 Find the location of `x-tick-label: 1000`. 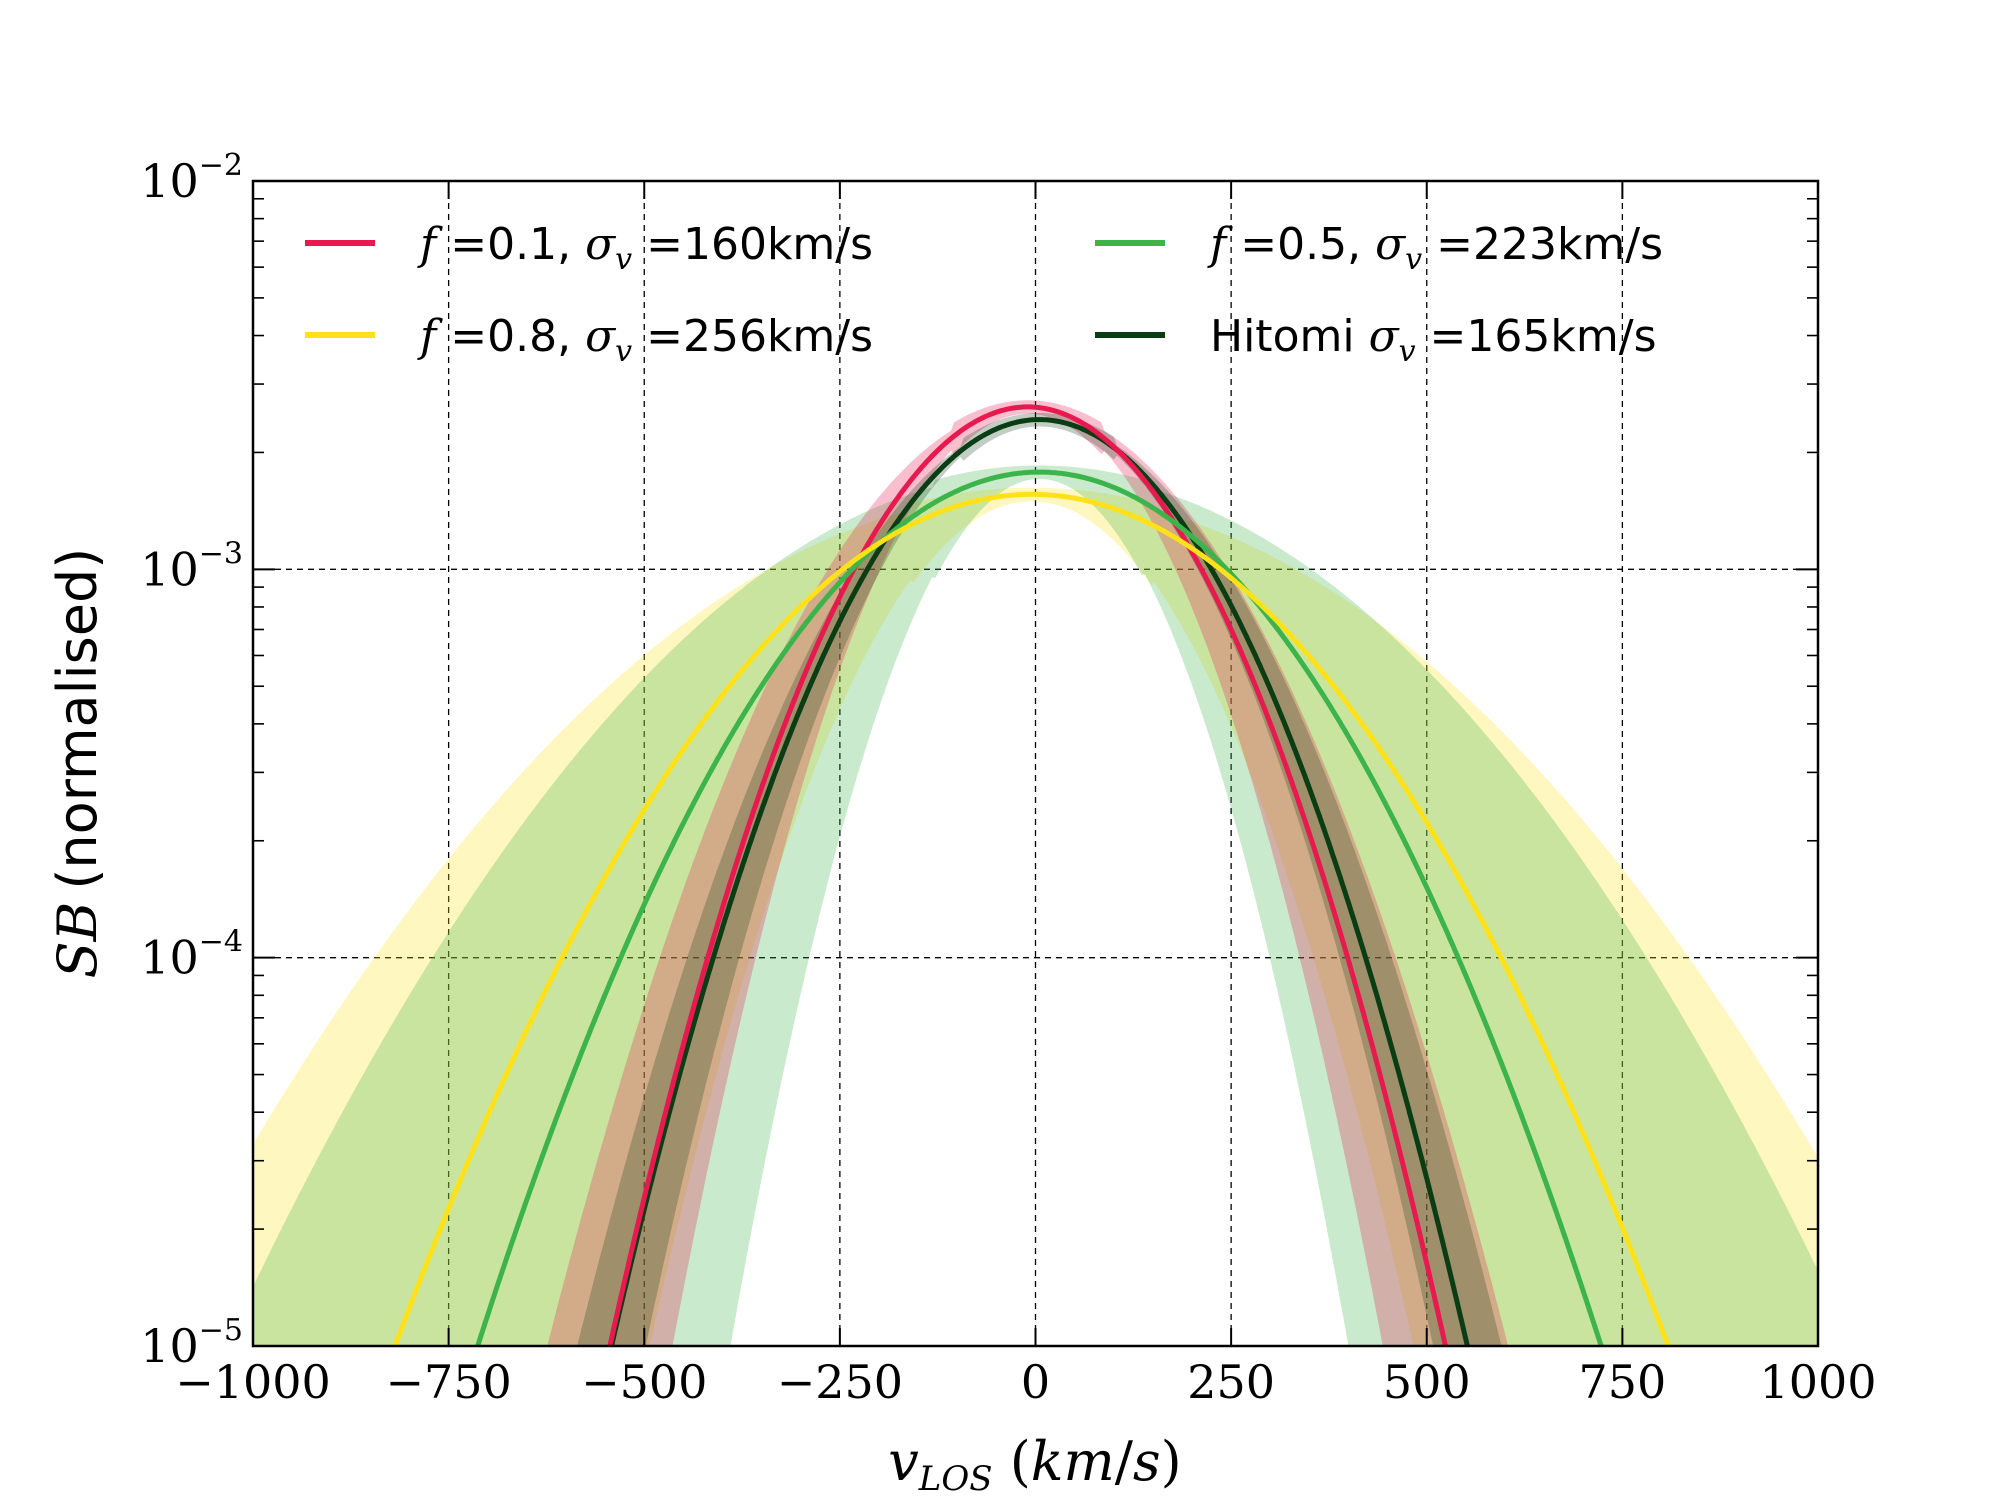

x-tick-label: 1000 is located at coordinates (1817, 1382).